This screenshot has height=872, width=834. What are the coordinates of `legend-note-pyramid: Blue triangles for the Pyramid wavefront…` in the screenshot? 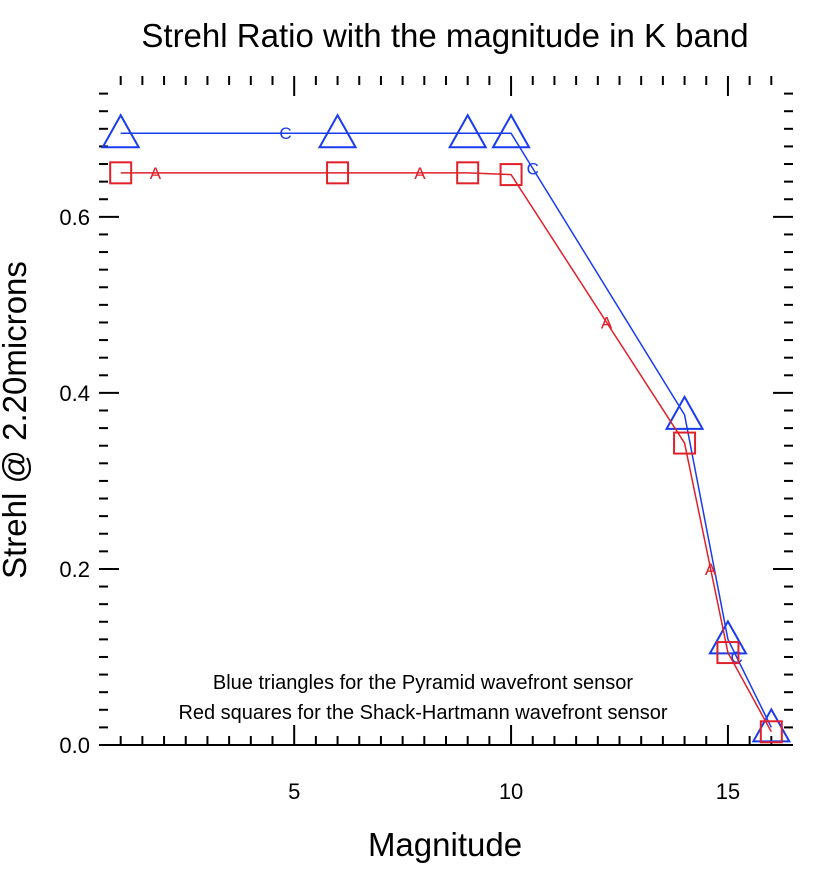 It's located at (423, 683).